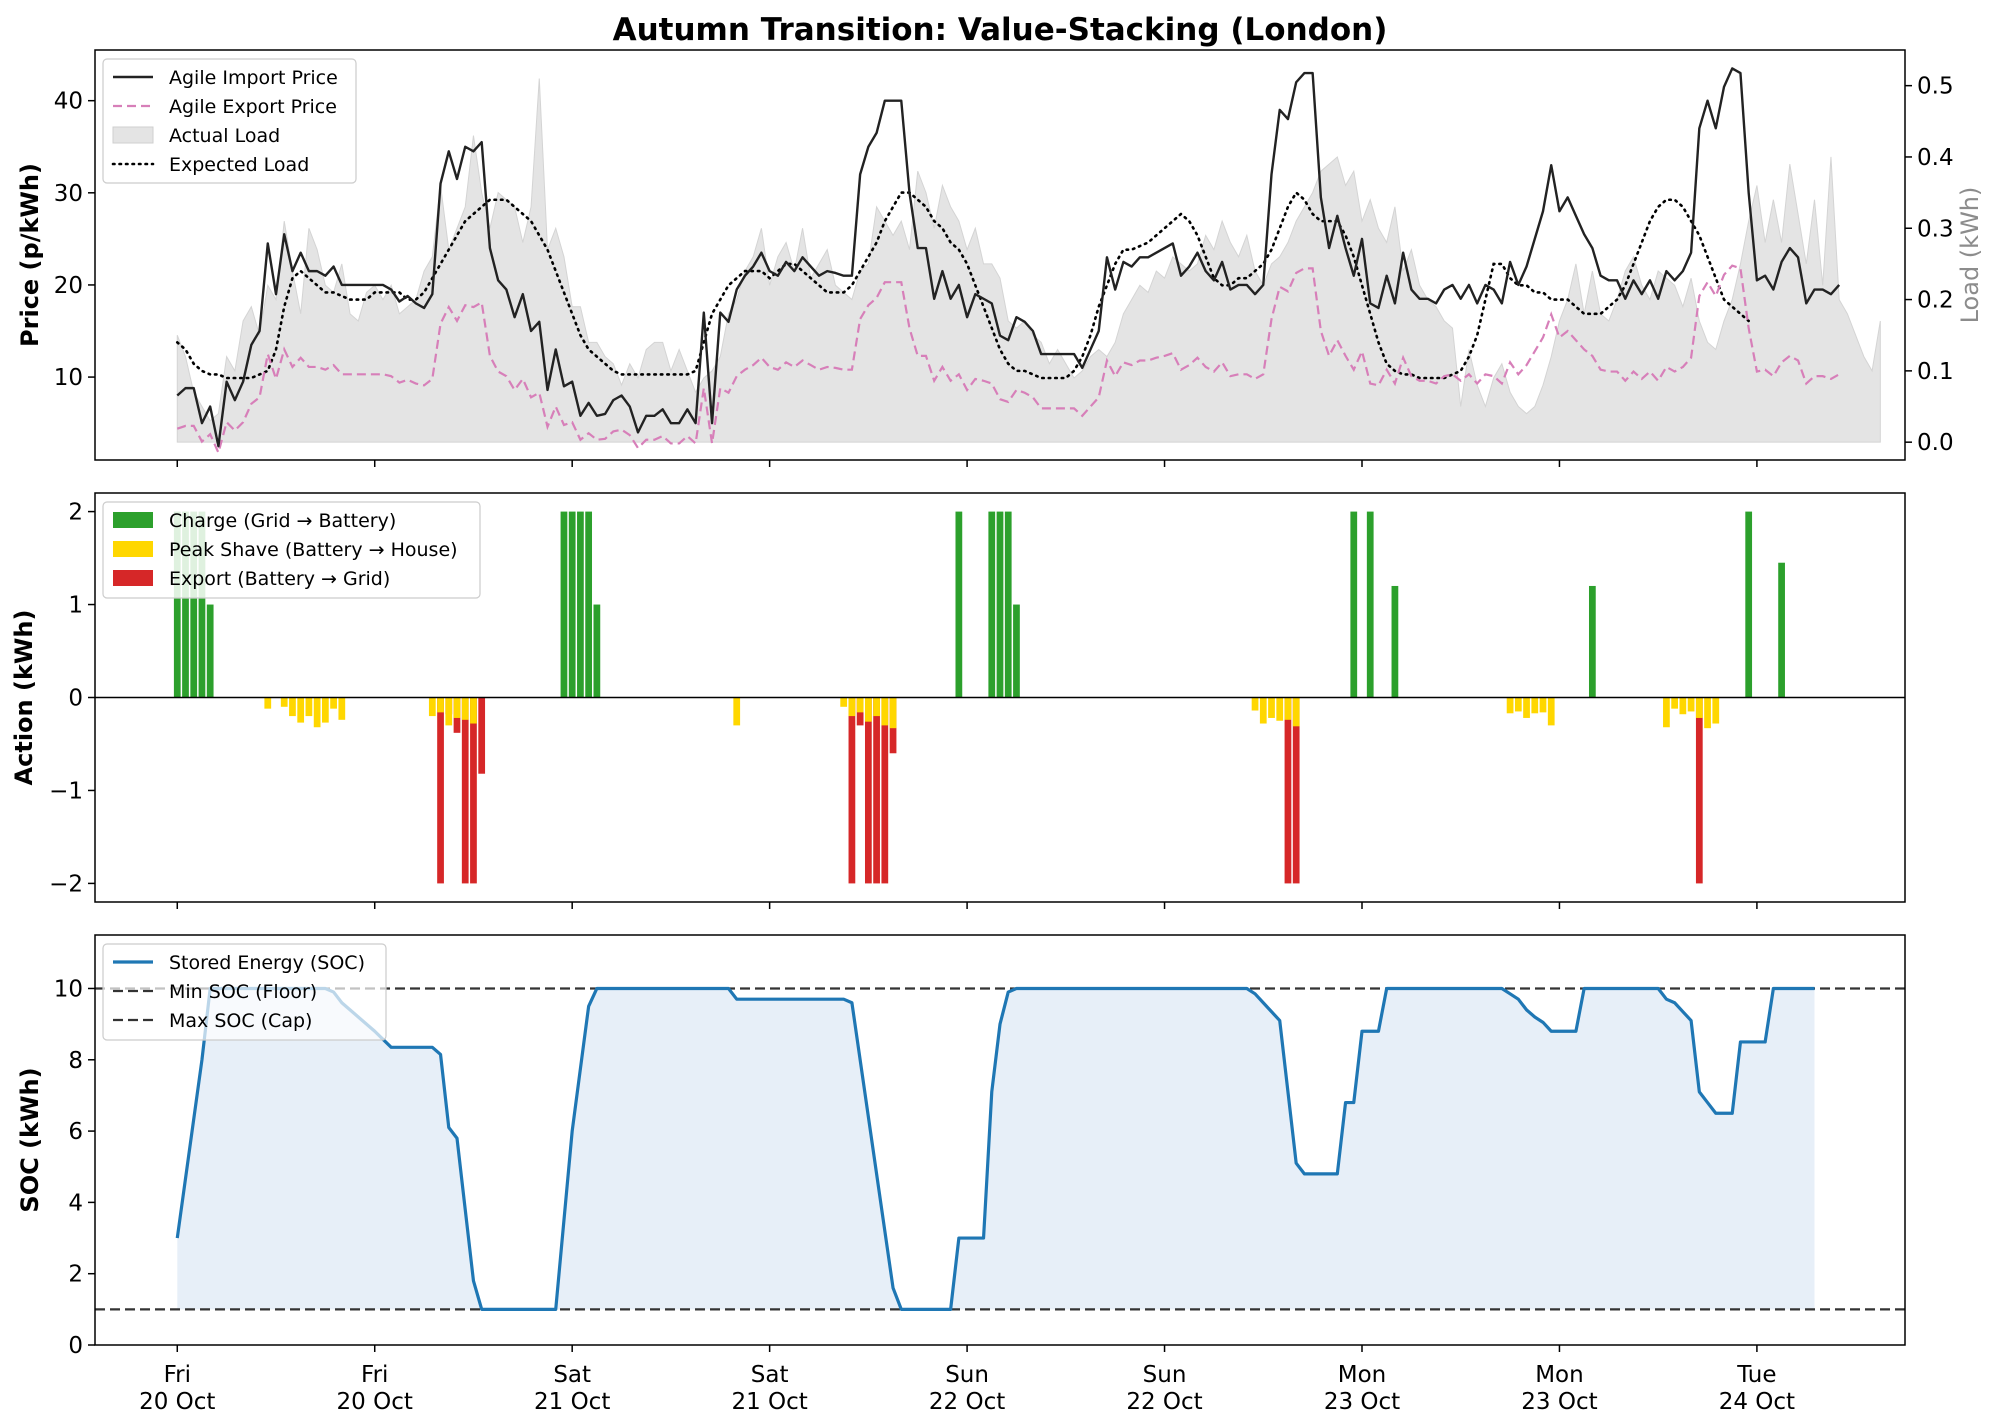  Describe the element at coordinates (75, 1203) in the screenshot. I see `soc-y-tick-label: 4` at that location.